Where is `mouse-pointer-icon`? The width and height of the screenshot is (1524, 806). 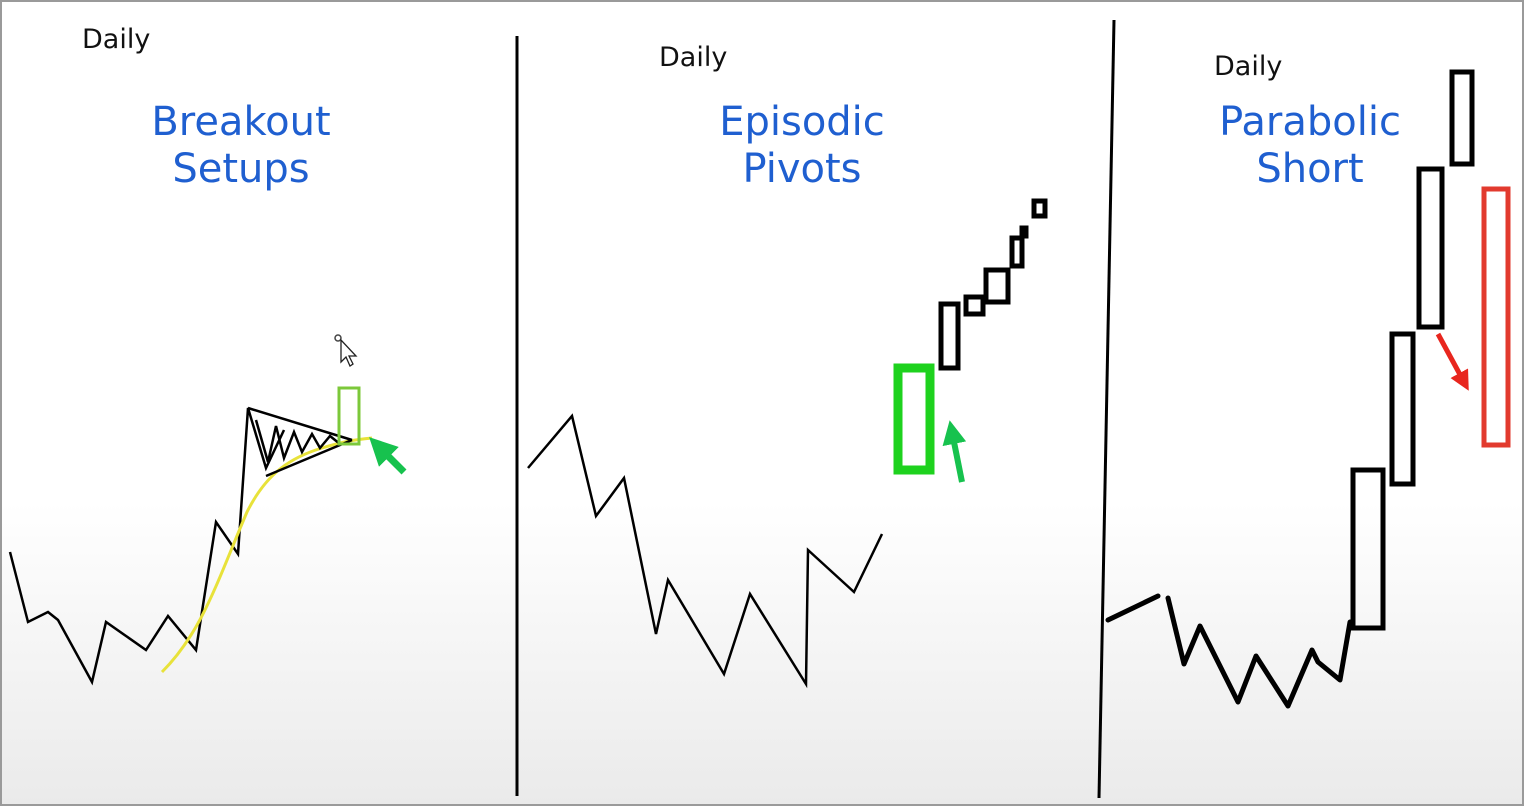 mouse-pointer-icon is located at coordinates (346, 350).